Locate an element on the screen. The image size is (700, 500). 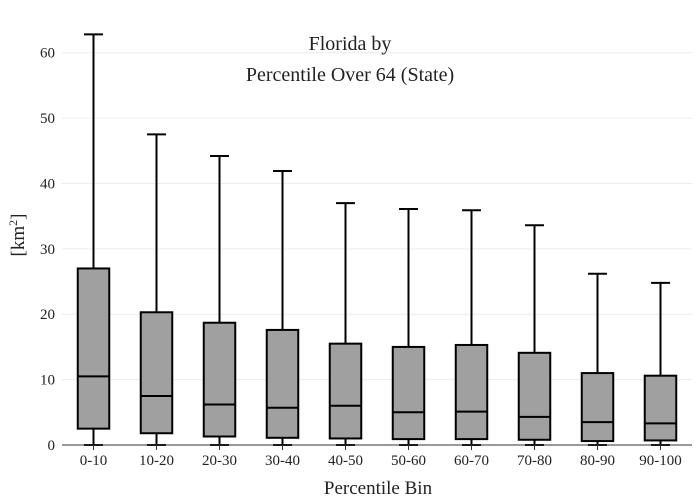
y-tick-label-30: 30 is located at coordinates (47, 250).